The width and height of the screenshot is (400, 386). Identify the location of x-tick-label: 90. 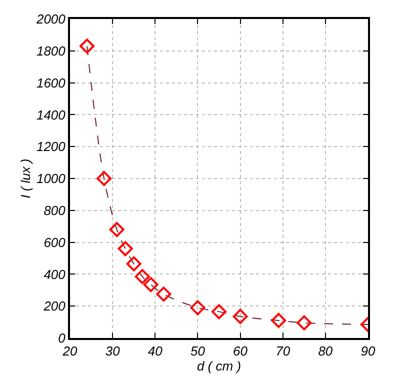
(368, 351).